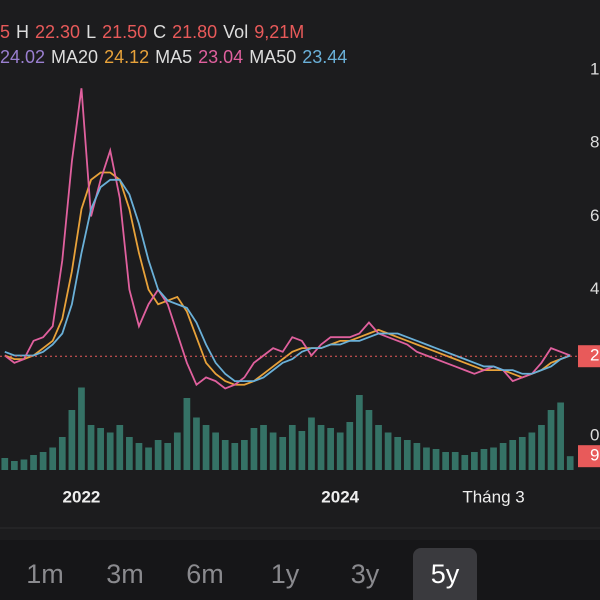 This screenshot has width=600, height=600. What do you see at coordinates (195, 32) in the screenshot?
I see `ohlc-item: 21.80` at bounding box center [195, 32].